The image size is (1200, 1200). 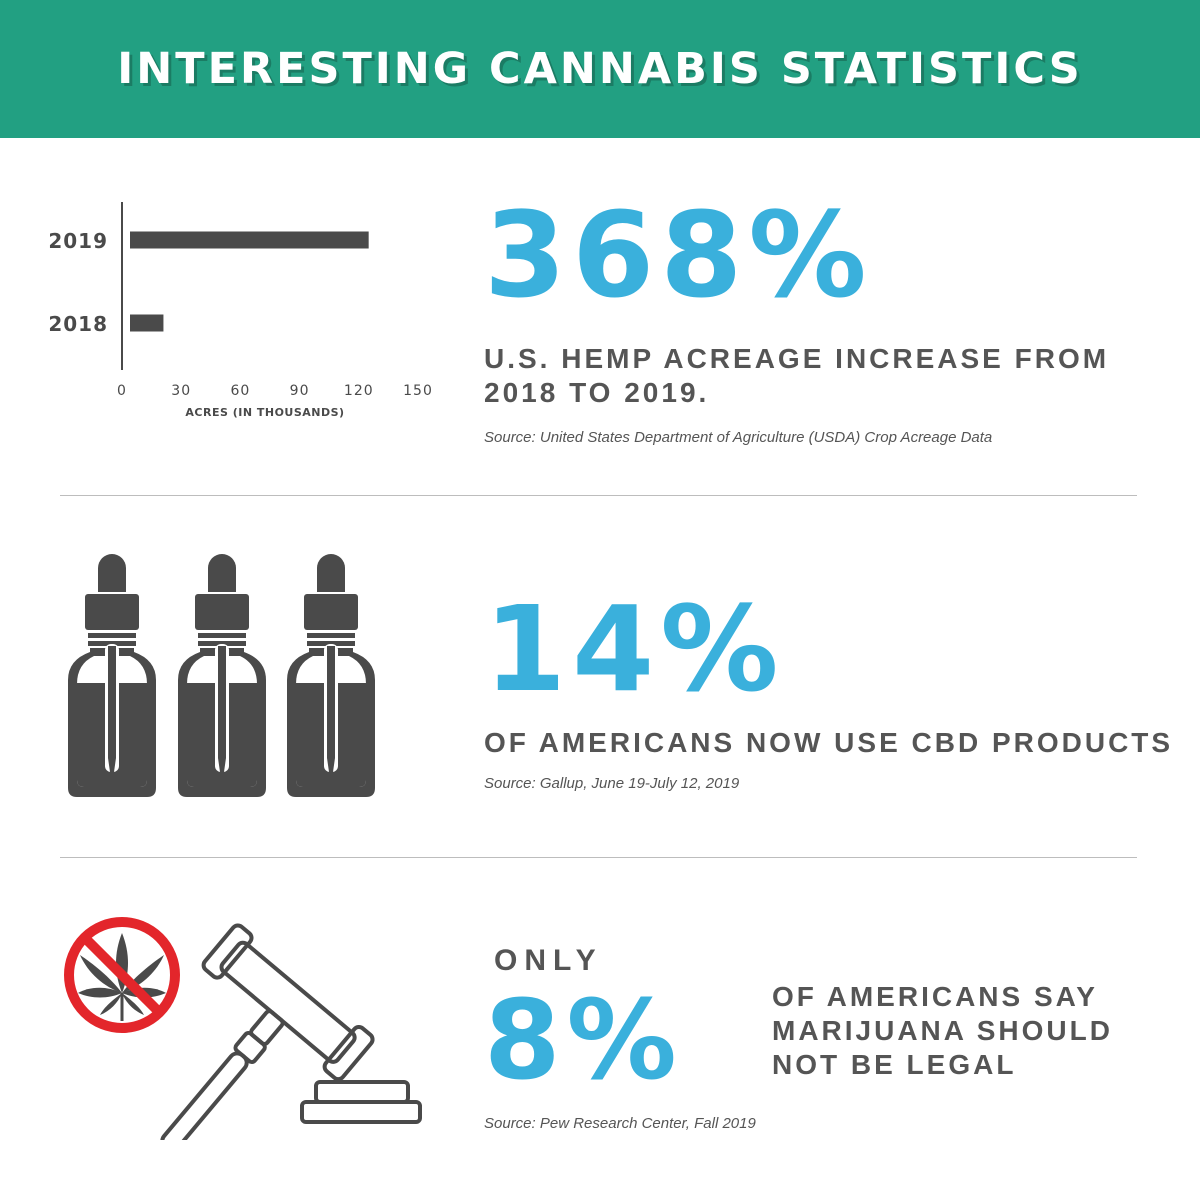 I want to click on cbd-caption: OF AMERICANS NOW USE CBD PRODUCTS, so click(x=829, y=742).